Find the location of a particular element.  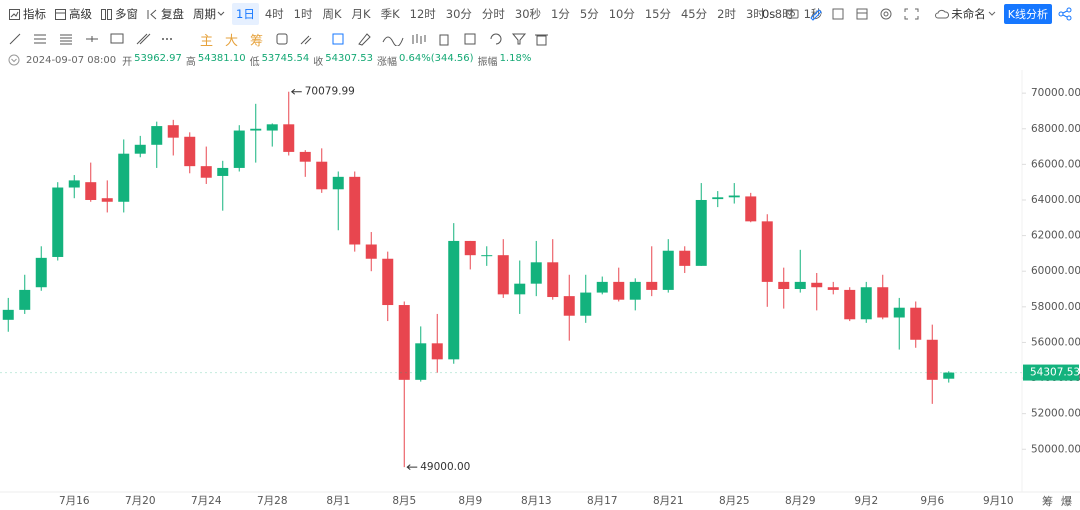

period-button: 1秒 is located at coordinates (813, 14).